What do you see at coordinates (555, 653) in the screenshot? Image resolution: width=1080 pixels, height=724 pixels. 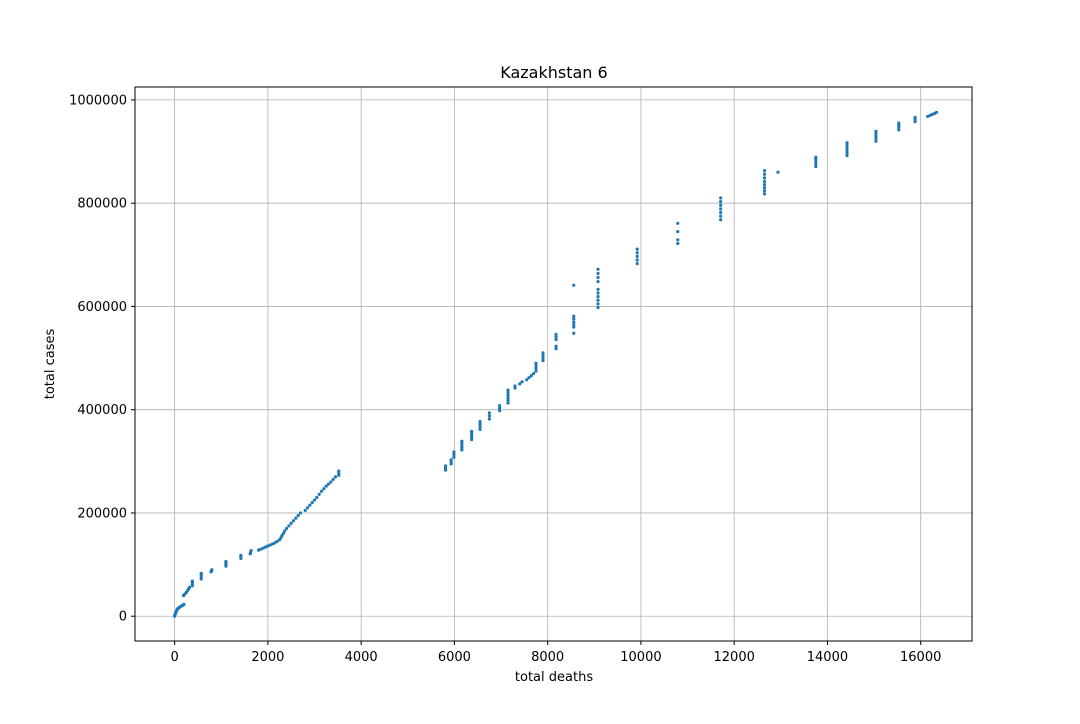 I see `x-axis-ticks: 0 2000 4000 6000 8000 10000 12000 14000 16000` at bounding box center [555, 653].